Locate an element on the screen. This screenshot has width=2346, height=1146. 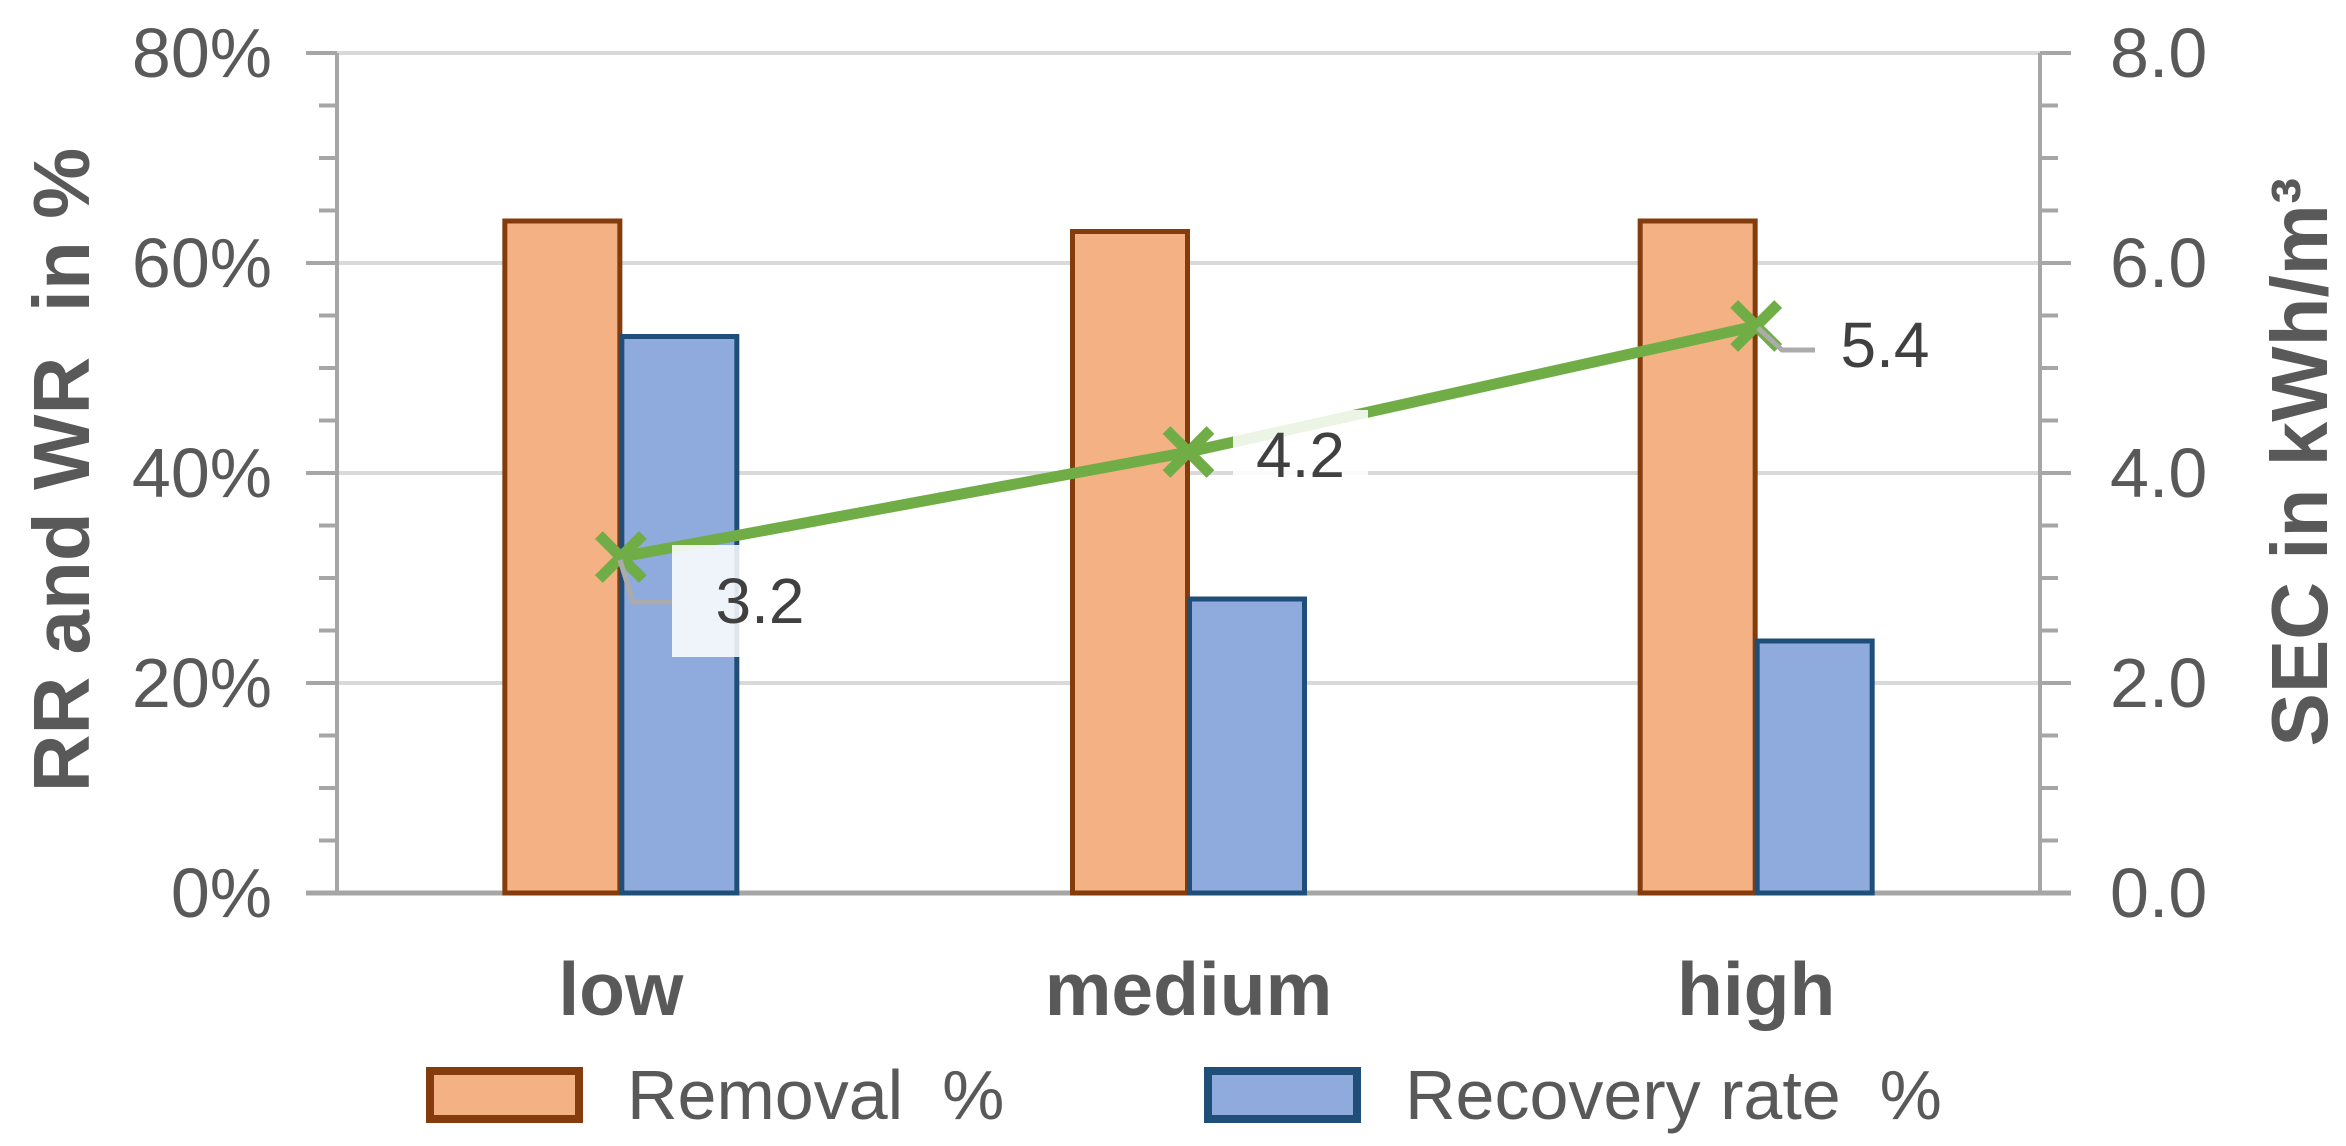
data-label-medium: 4.2 is located at coordinates (1300, 455).